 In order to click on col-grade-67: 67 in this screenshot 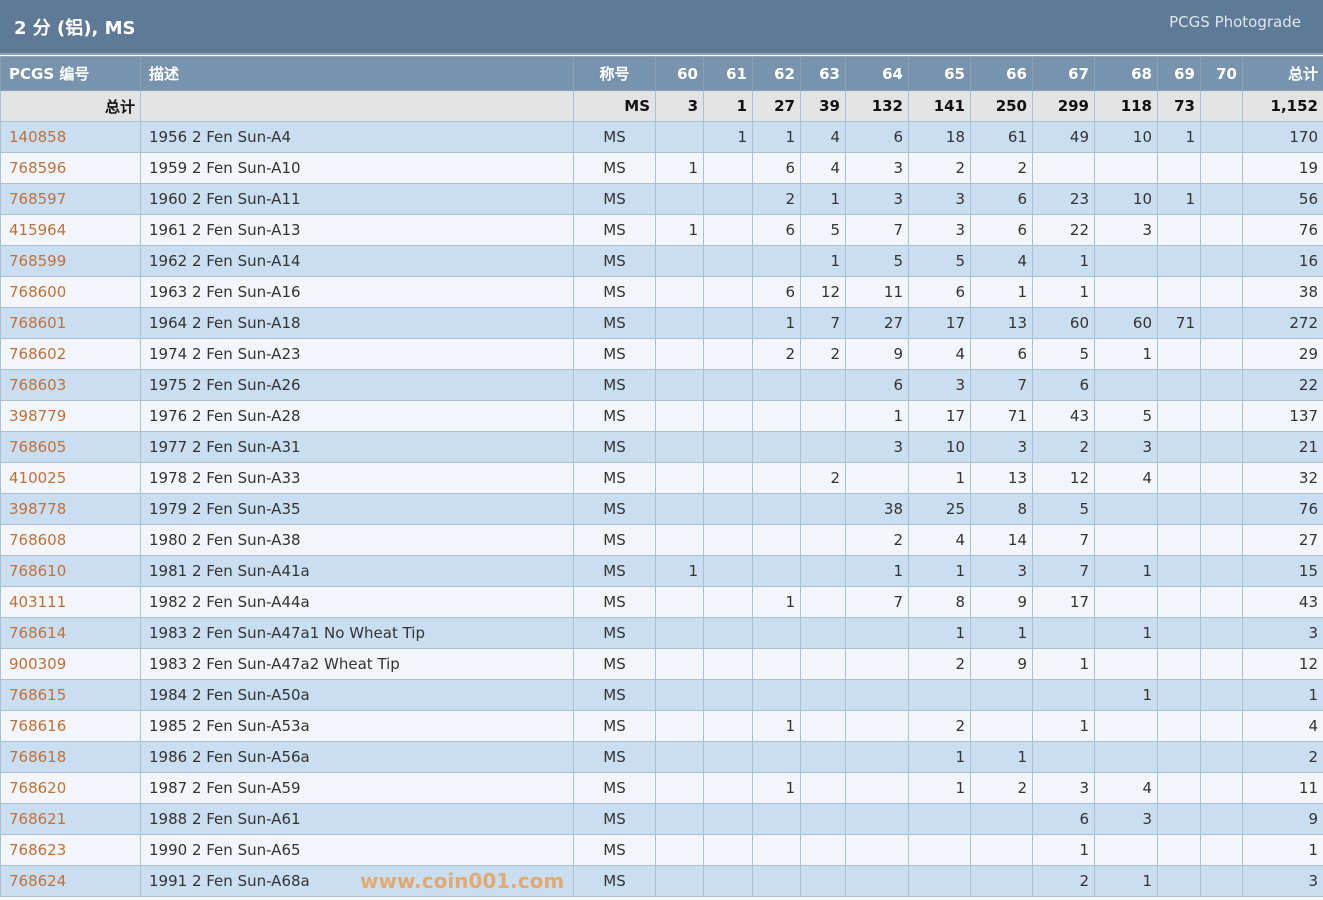, I will do `click(1063, 73)`.